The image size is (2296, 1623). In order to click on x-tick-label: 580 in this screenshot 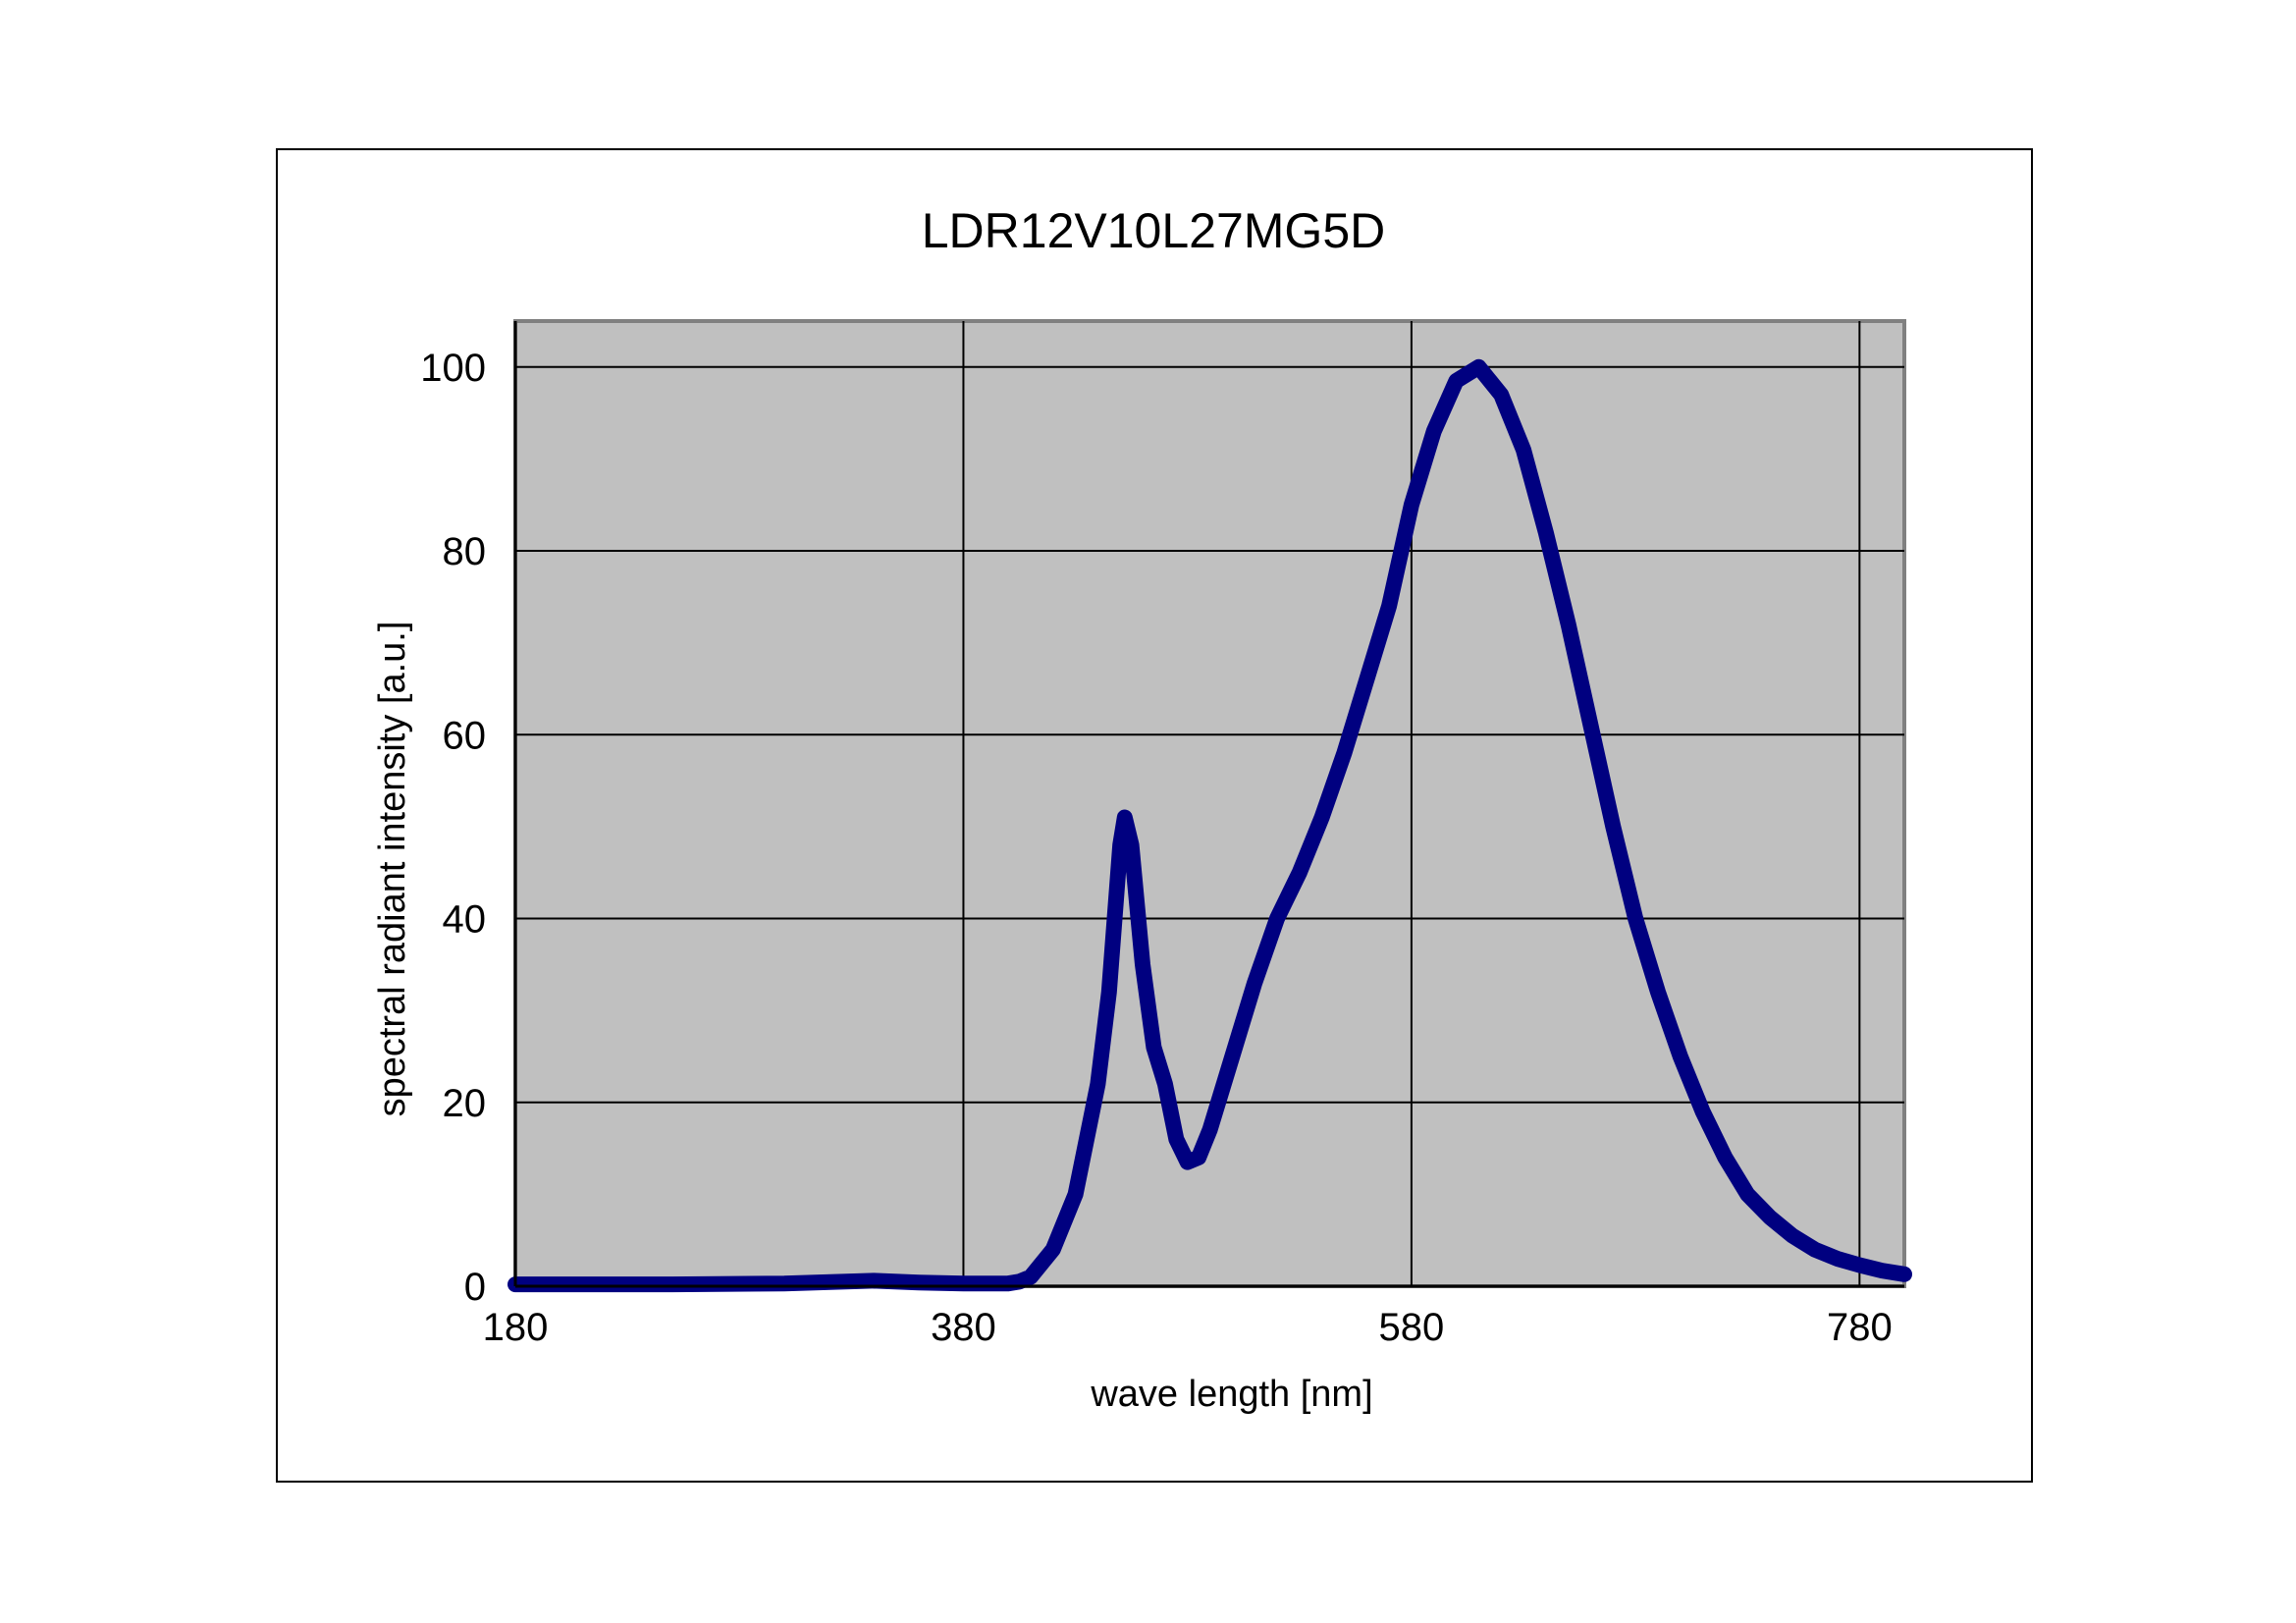, I will do `click(1412, 1328)`.